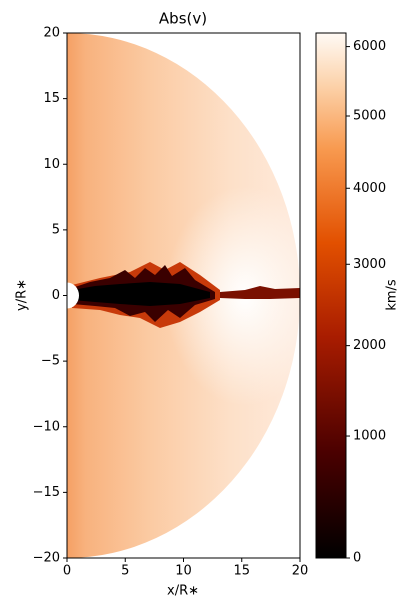 The height and width of the screenshot is (614, 407). I want to click on y-axis-label: y/R∗, so click(22, 295).